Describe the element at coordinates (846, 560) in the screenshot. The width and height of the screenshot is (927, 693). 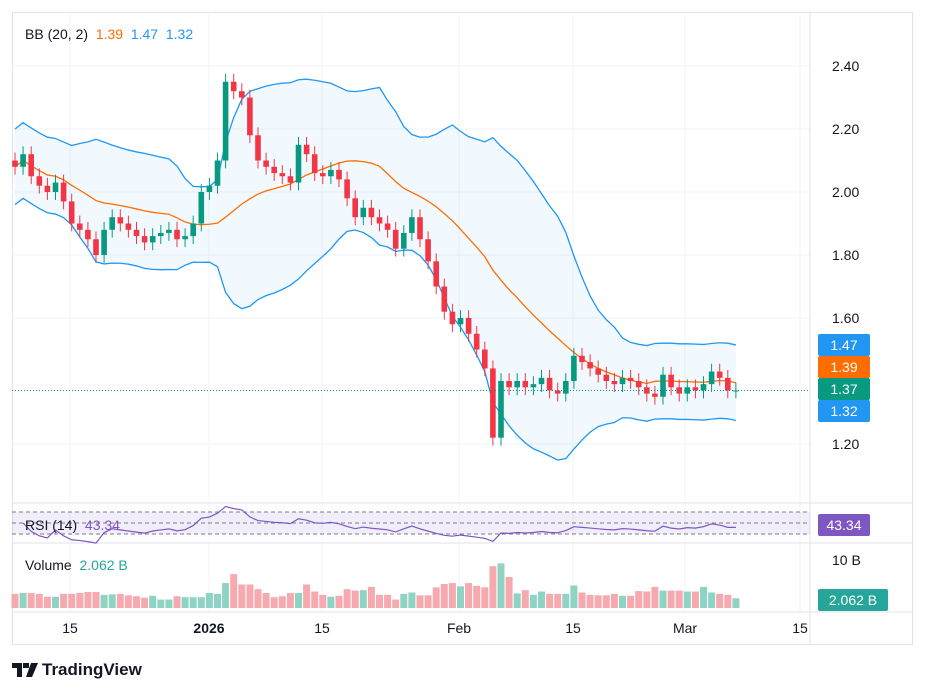
I see `volume-tick: 10 B` at that location.